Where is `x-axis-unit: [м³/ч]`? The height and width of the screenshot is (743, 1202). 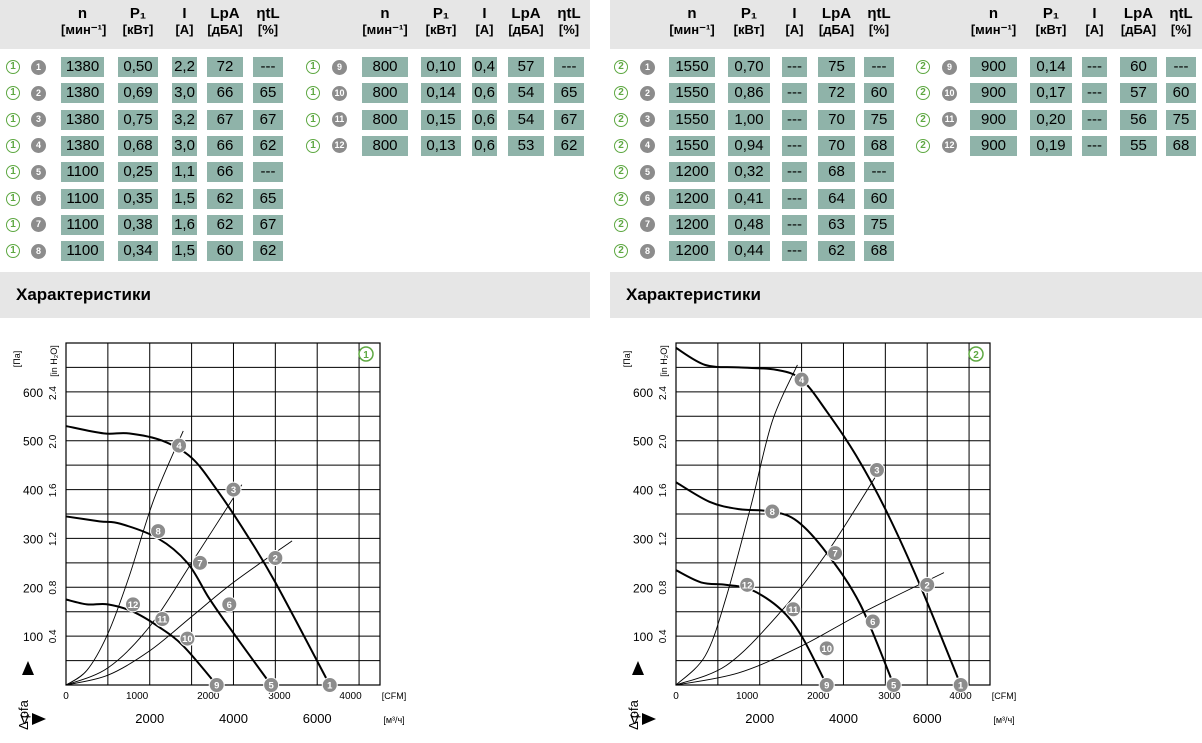
x-axis-unit: [м³/ч] is located at coordinates (393, 720).